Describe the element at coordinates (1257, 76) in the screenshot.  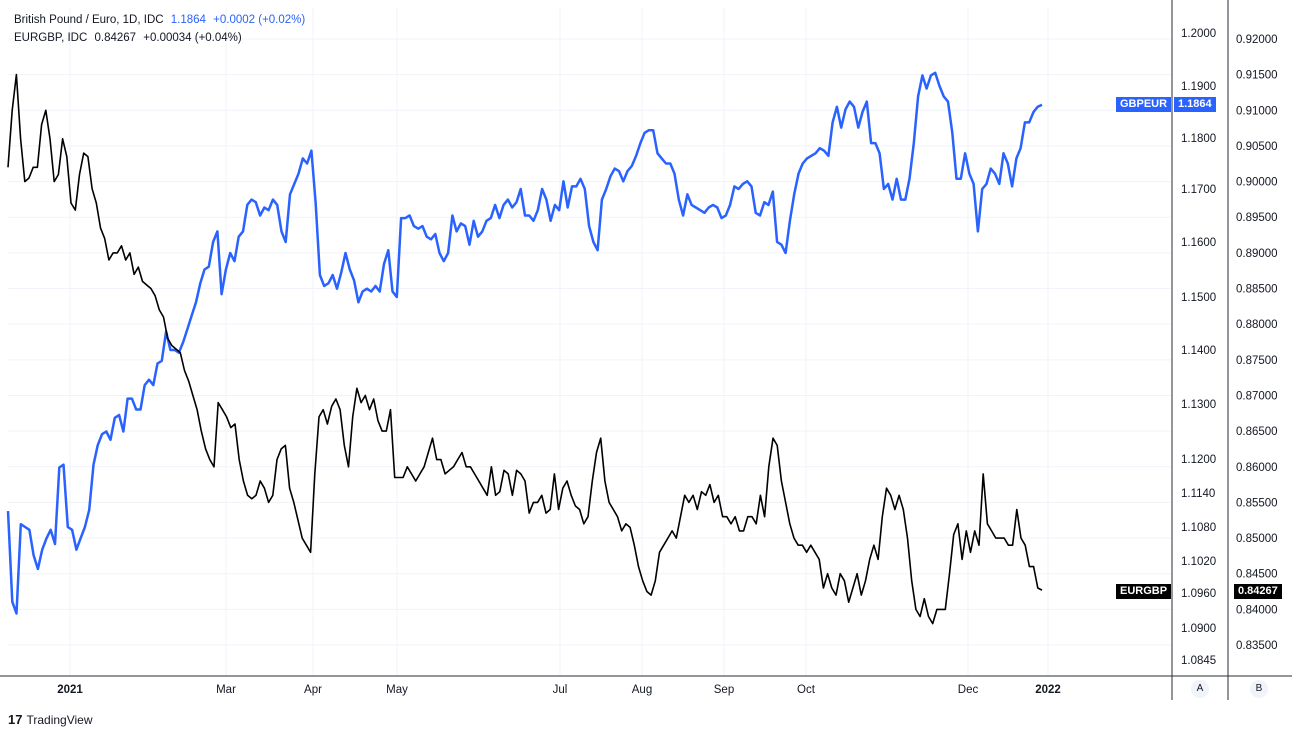
I see `axis-b-tick: 0.91500` at that location.